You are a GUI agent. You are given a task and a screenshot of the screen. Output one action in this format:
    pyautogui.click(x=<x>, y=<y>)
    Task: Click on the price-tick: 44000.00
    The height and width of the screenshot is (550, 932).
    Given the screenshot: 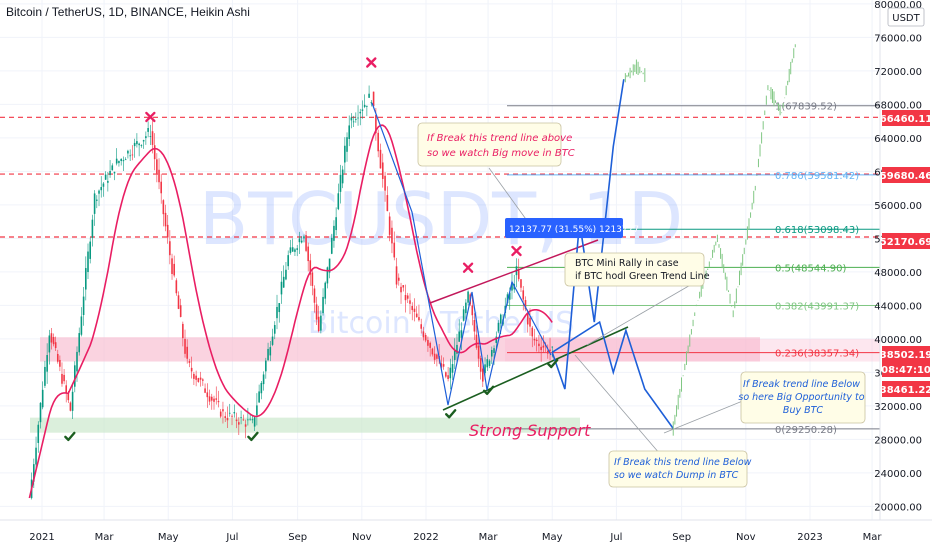 What is the action you would take?
    pyautogui.click(x=898, y=306)
    